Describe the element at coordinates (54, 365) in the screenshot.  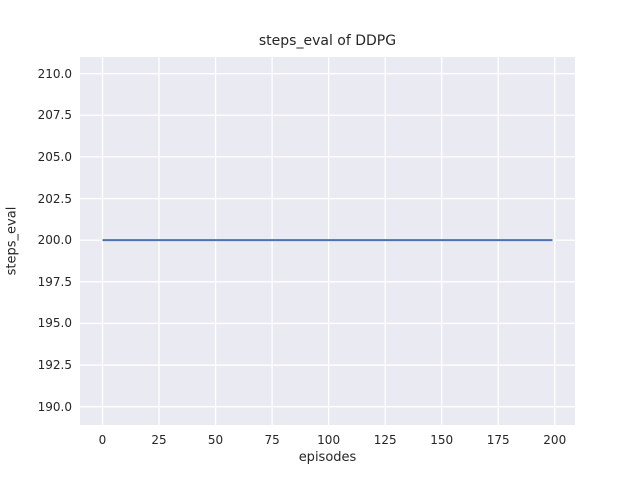
I see `y-tick-label: 192.5` at that location.